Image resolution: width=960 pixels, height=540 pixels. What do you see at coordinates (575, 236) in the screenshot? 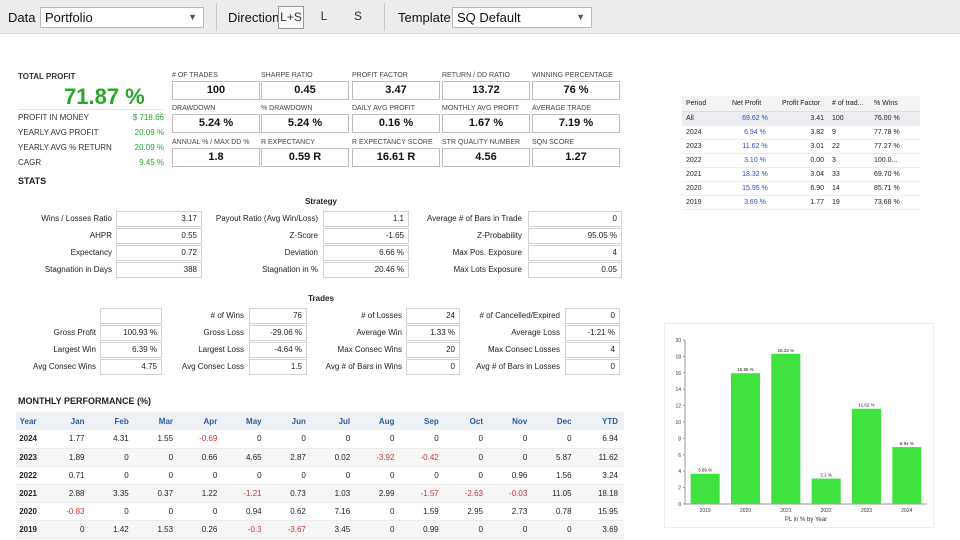
I see `strategy-stat-value: 95.05 %` at bounding box center [575, 236].